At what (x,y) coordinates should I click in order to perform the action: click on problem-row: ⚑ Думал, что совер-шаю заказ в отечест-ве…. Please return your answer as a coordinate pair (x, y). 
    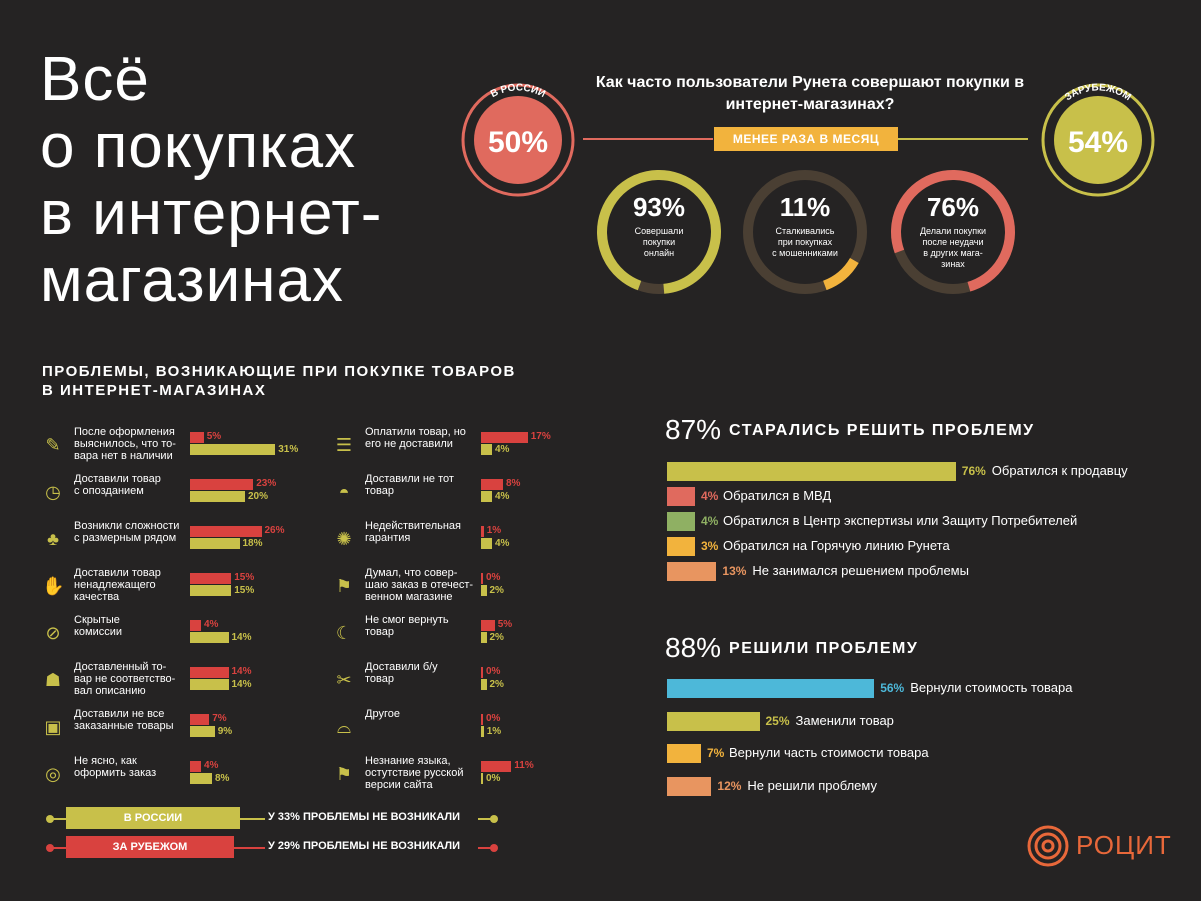
    Looking at the image, I should click on (458, 585).